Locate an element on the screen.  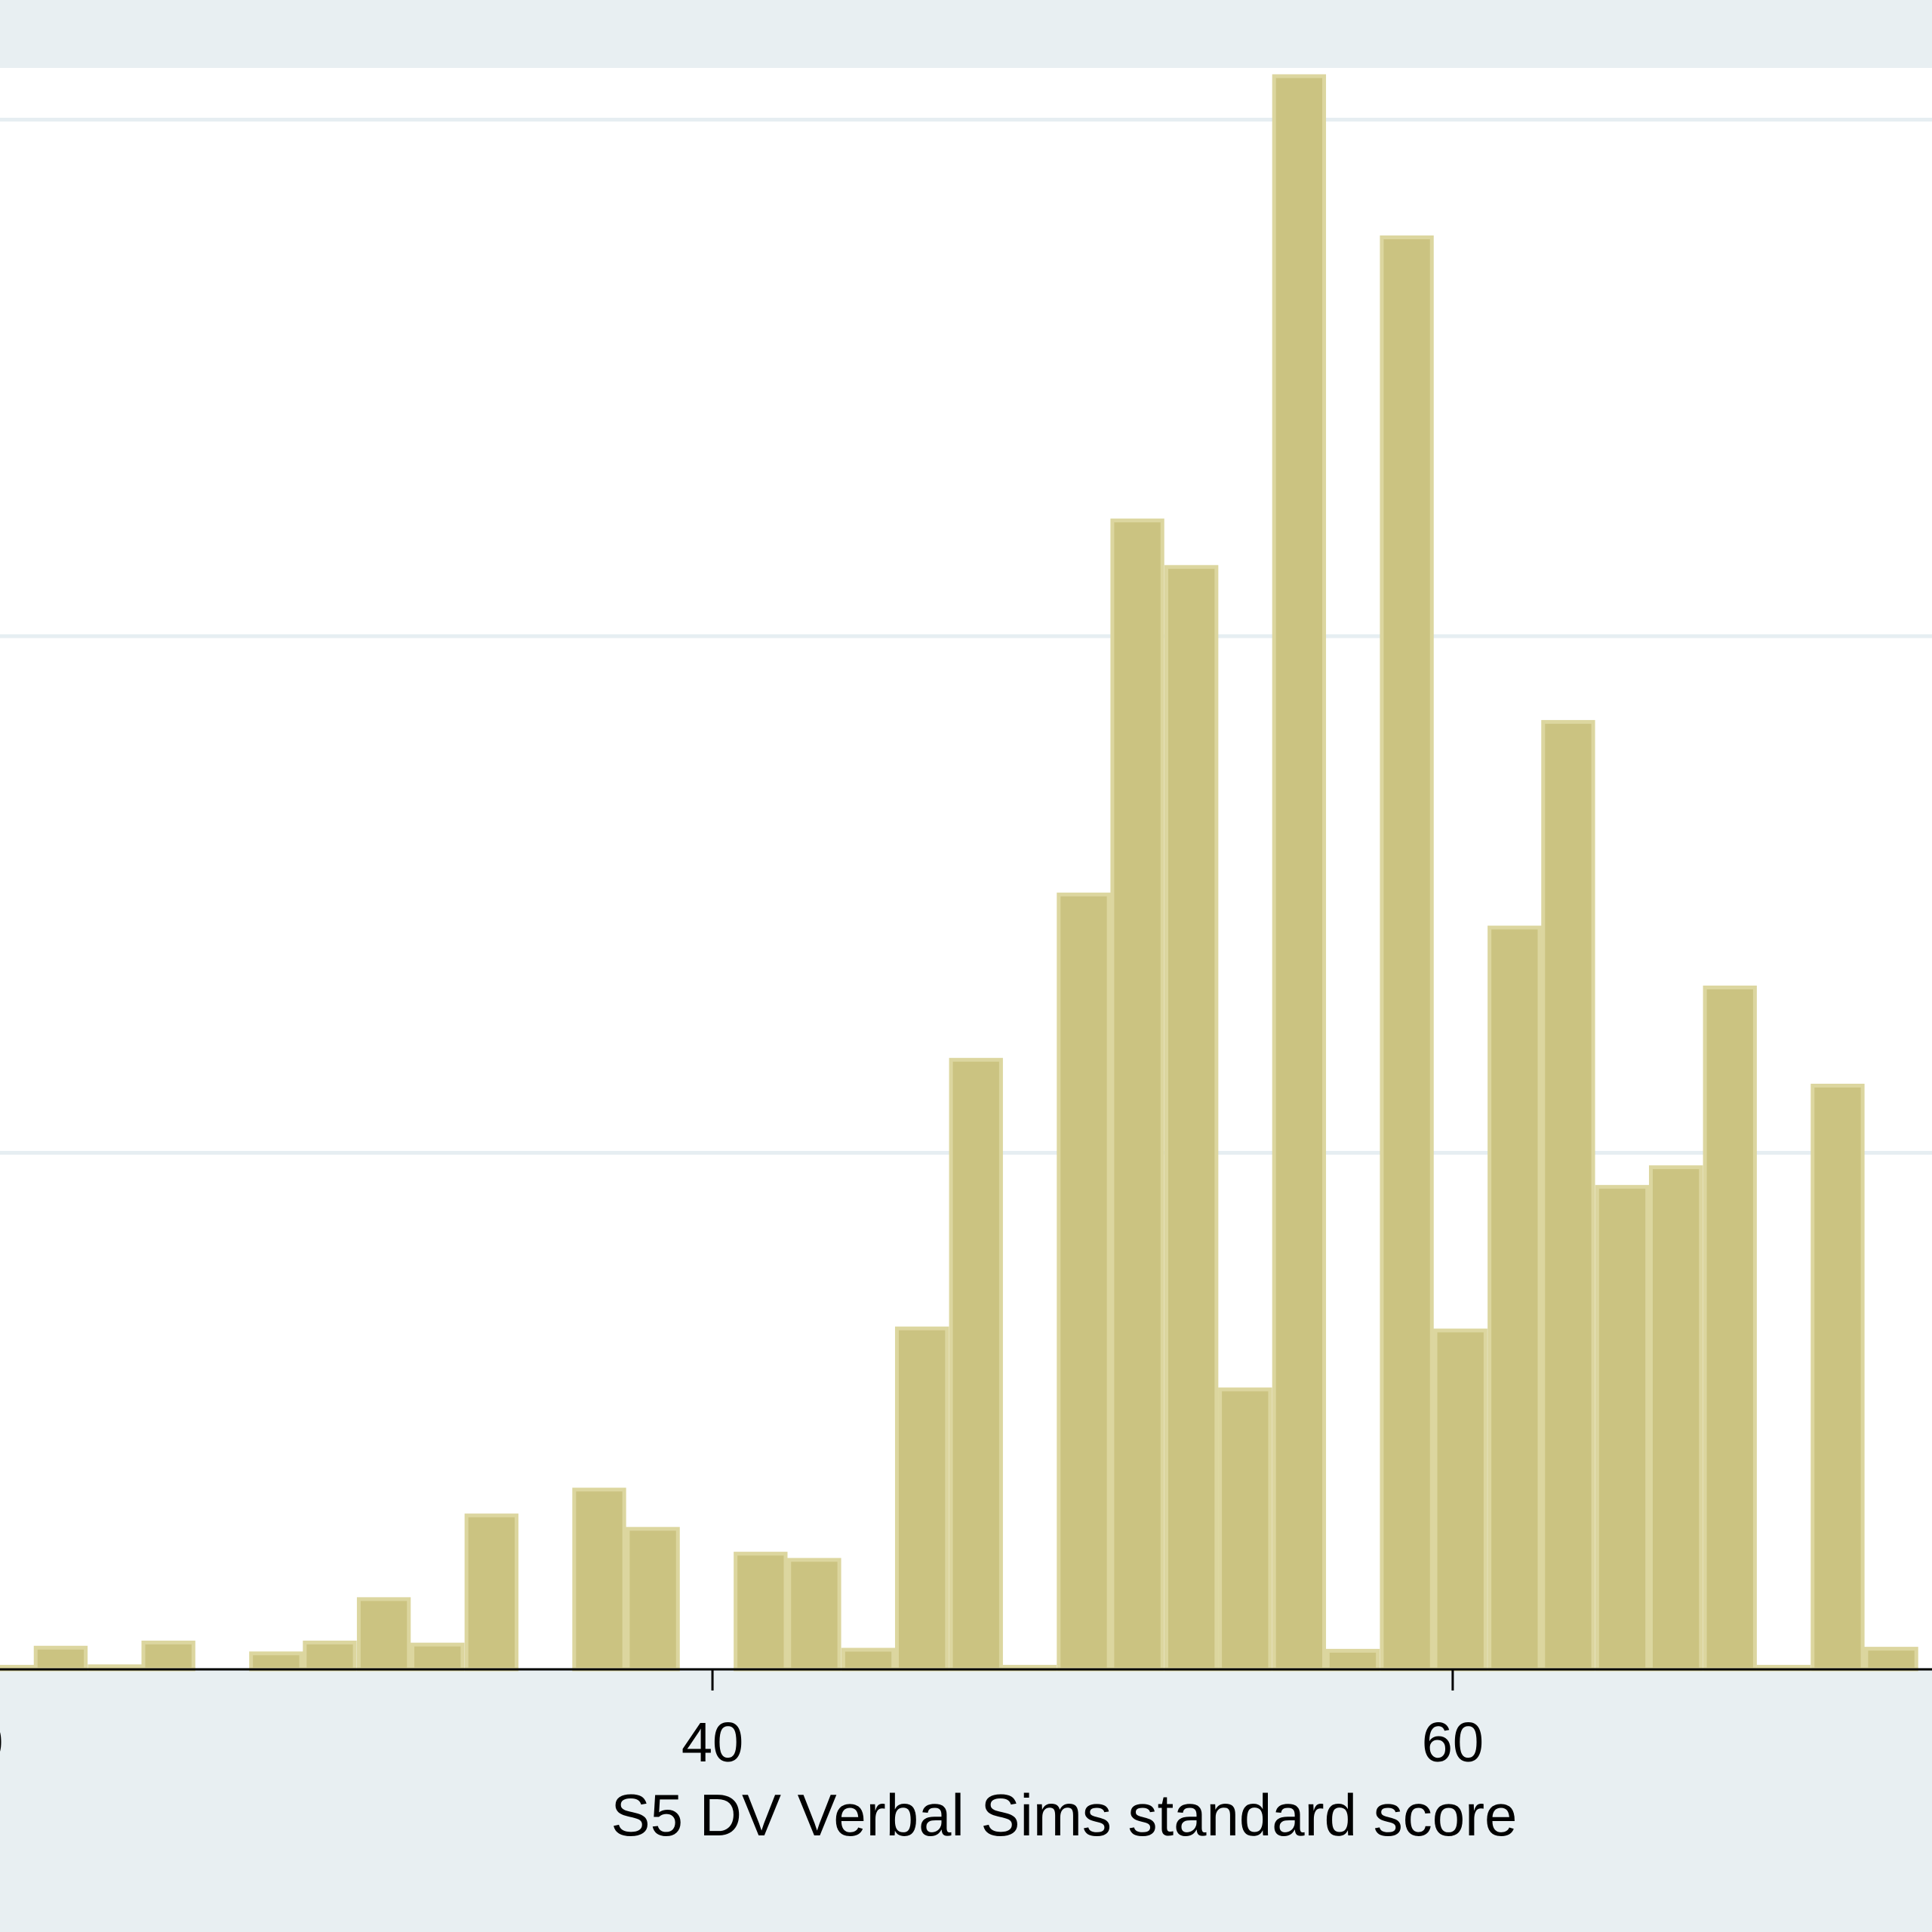
x-tick-label: 60 is located at coordinates (1453, 1742).